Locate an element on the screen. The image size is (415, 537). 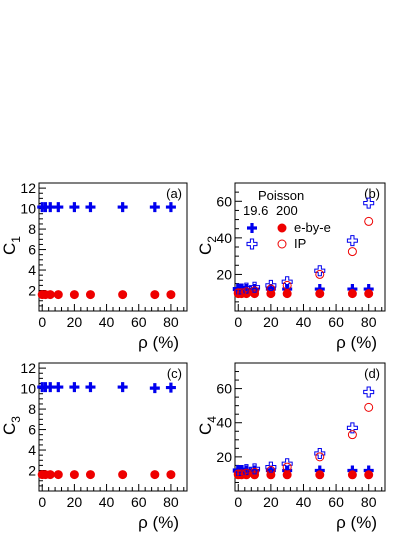
legend-marker-red-filled is located at coordinates (282, 228).